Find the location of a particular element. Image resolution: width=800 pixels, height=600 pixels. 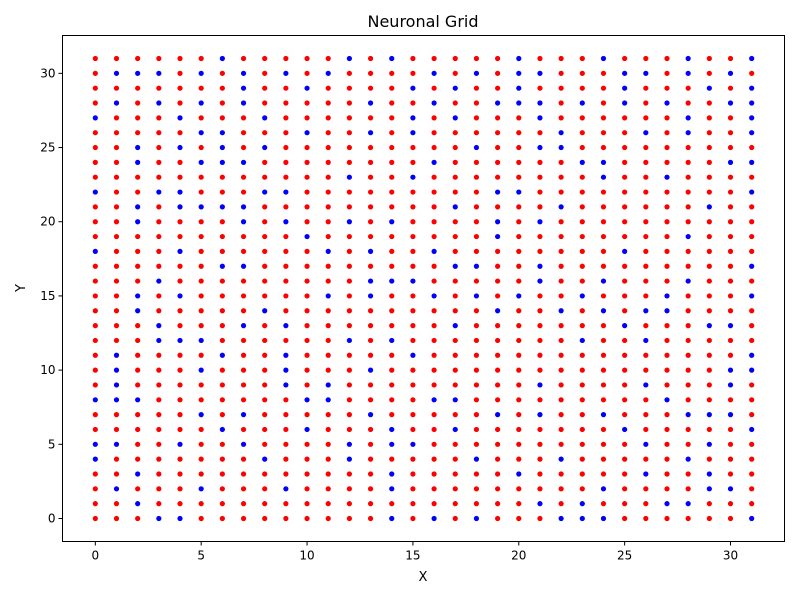

y-axis-ticks: 0 5 10 15 20 25 30 is located at coordinates (51, 296).